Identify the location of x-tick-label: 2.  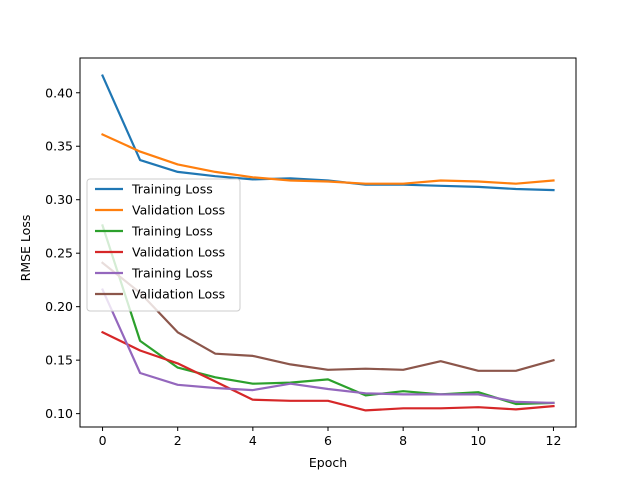
(178, 440).